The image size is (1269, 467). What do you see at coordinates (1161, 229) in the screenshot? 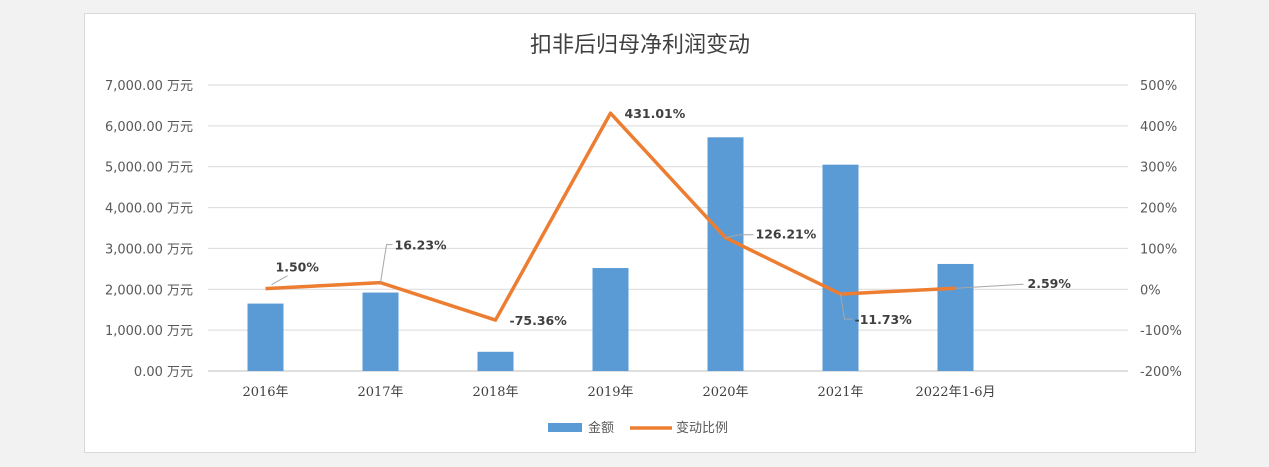
I see `right-axis-ticks: -200% -100% 0% 100% 200% 300% 400% 500%` at bounding box center [1161, 229].